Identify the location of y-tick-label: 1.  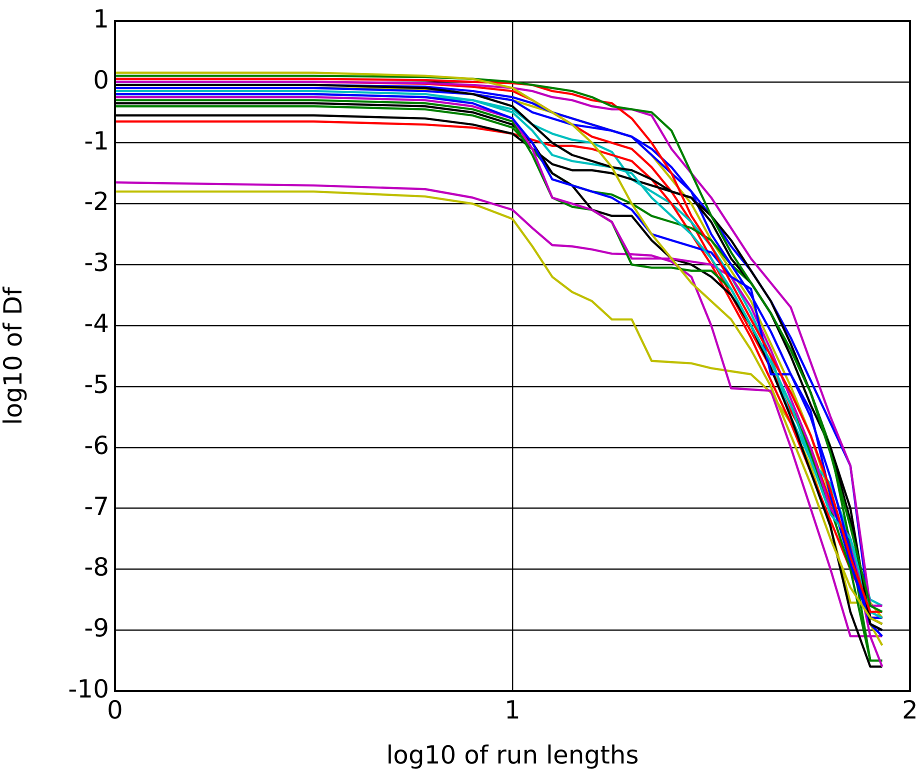
(101, 19).